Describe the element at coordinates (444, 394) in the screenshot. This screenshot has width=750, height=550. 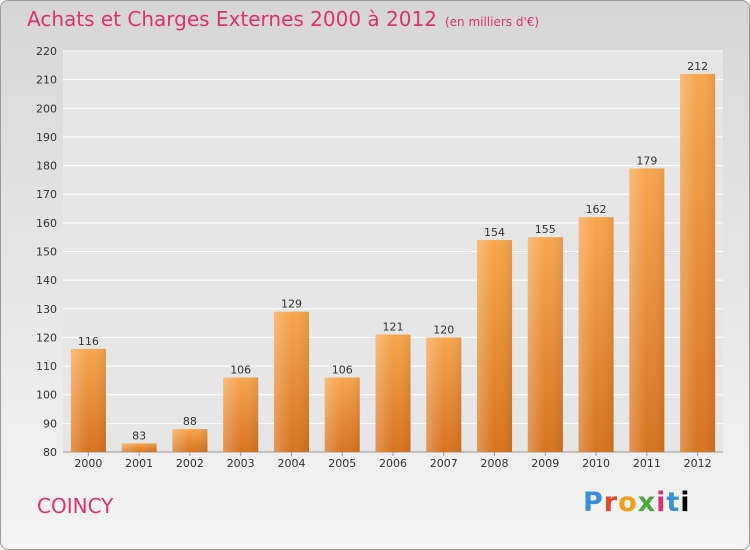
I see `bar-shade-2007` at that location.